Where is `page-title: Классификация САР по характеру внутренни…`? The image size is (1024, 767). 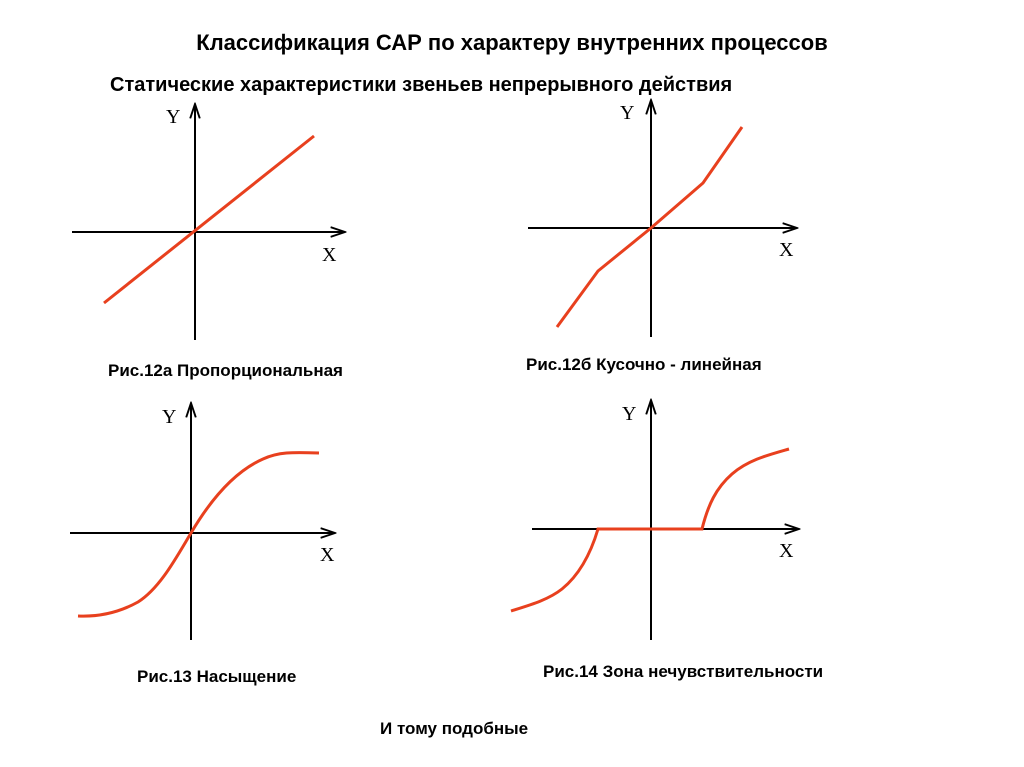
page-title: Классификация САР по характеру внутренни… is located at coordinates (512, 42).